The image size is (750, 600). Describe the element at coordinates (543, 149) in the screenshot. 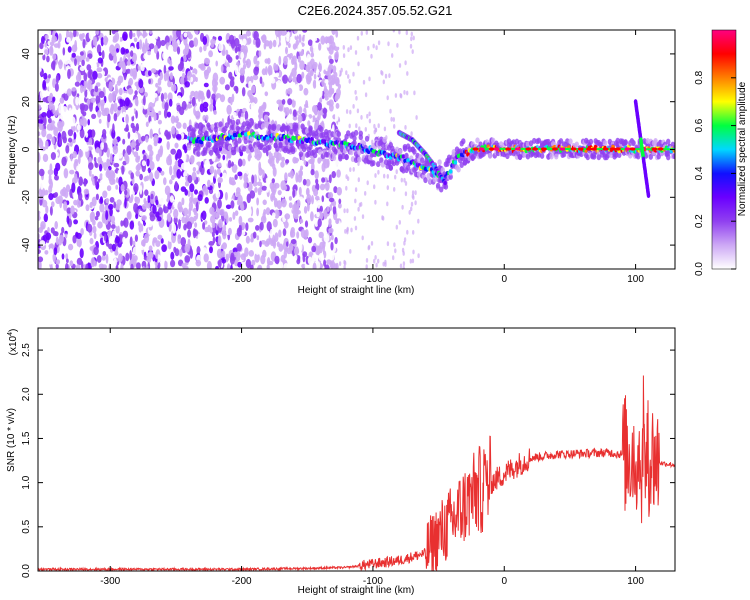

I see `spectrogram-peak-point` at that location.